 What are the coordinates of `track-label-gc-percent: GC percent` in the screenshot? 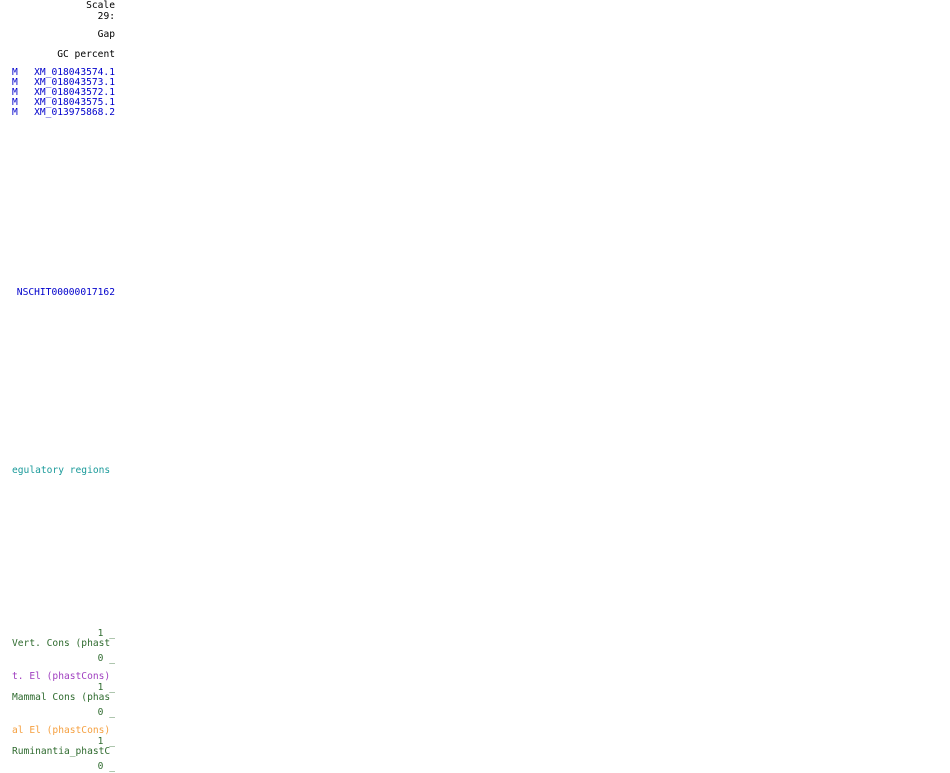 It's located at (86, 54).